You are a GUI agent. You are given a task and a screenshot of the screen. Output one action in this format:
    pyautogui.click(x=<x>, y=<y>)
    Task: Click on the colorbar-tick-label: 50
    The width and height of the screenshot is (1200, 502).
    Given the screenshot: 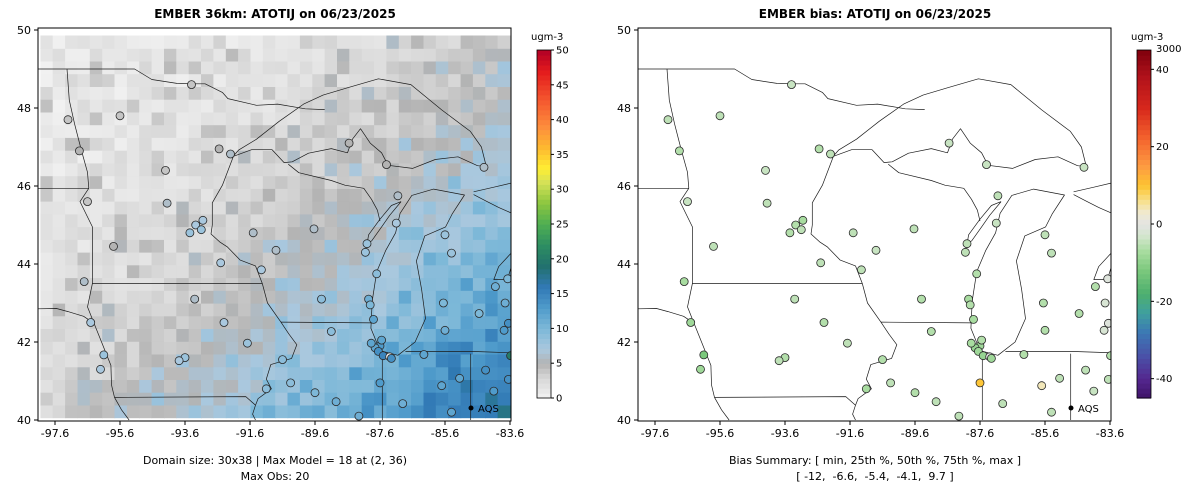 What is the action you would take?
    pyautogui.click(x=562, y=51)
    